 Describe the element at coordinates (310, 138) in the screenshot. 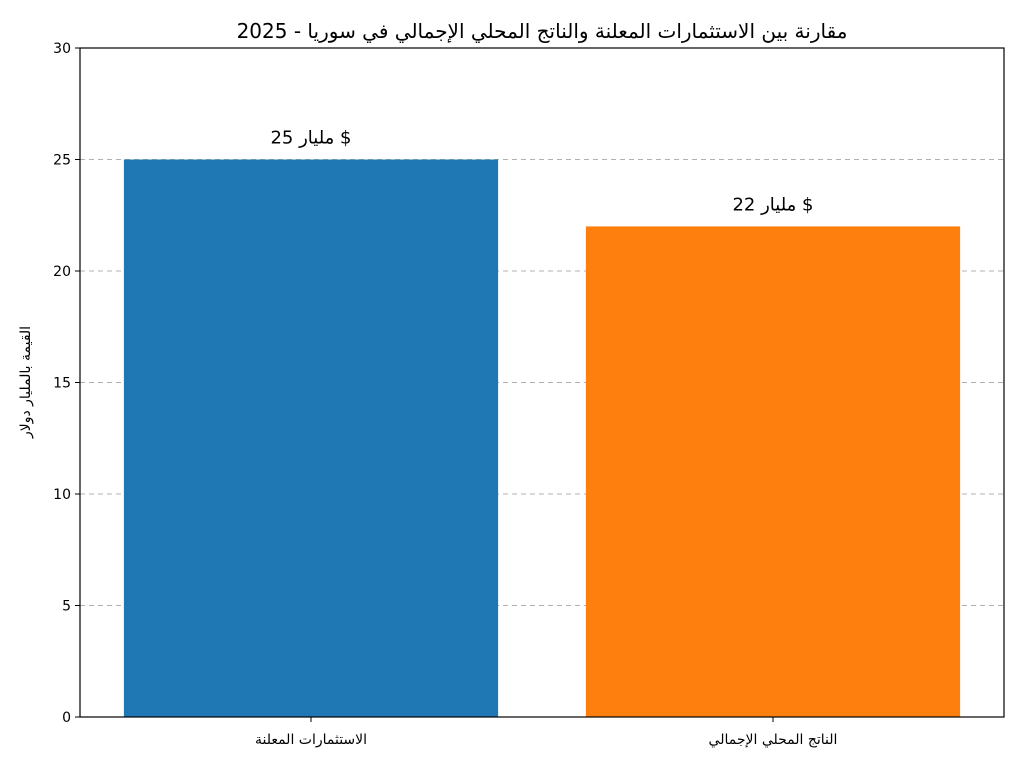

I see `bar-data-label: 25 مليار $` at that location.